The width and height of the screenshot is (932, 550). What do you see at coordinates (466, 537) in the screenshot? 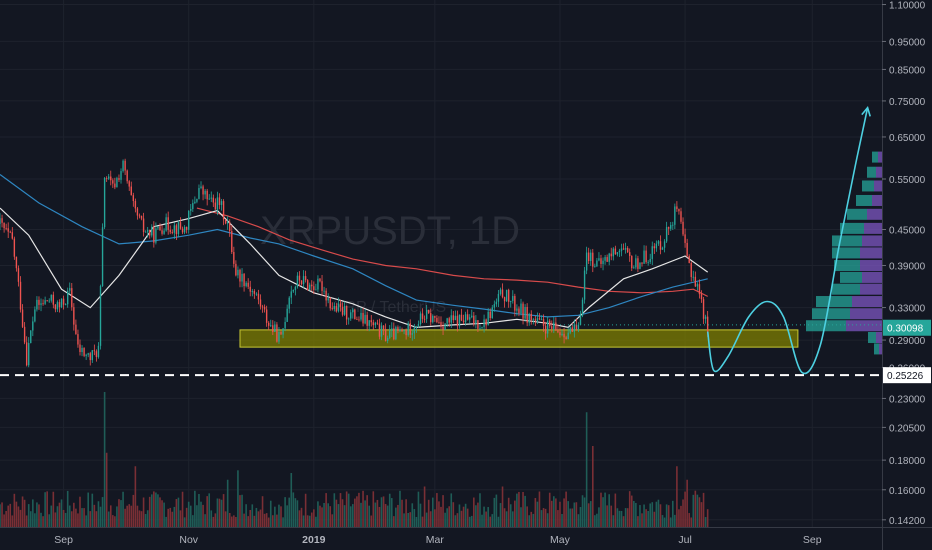
I see `time-axis: Sep Nov 2019 Mar May Jul Sep` at bounding box center [466, 537].